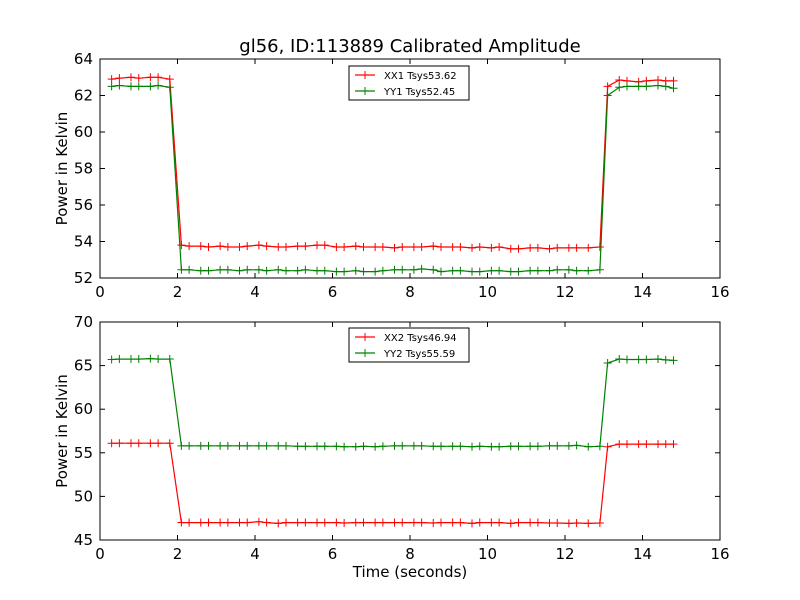 This screenshot has width=800, height=600. What do you see at coordinates (83, 205) in the screenshot?
I see `y-tick-label: 56` at bounding box center [83, 205].